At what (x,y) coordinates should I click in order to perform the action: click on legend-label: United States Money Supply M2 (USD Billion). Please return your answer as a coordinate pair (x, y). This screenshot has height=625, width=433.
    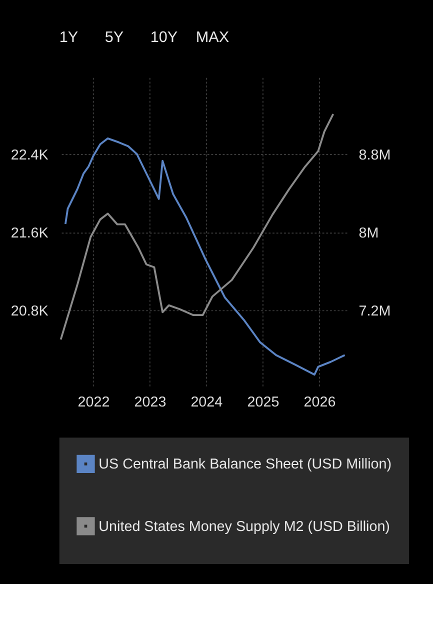
    Looking at the image, I should click on (244, 527).